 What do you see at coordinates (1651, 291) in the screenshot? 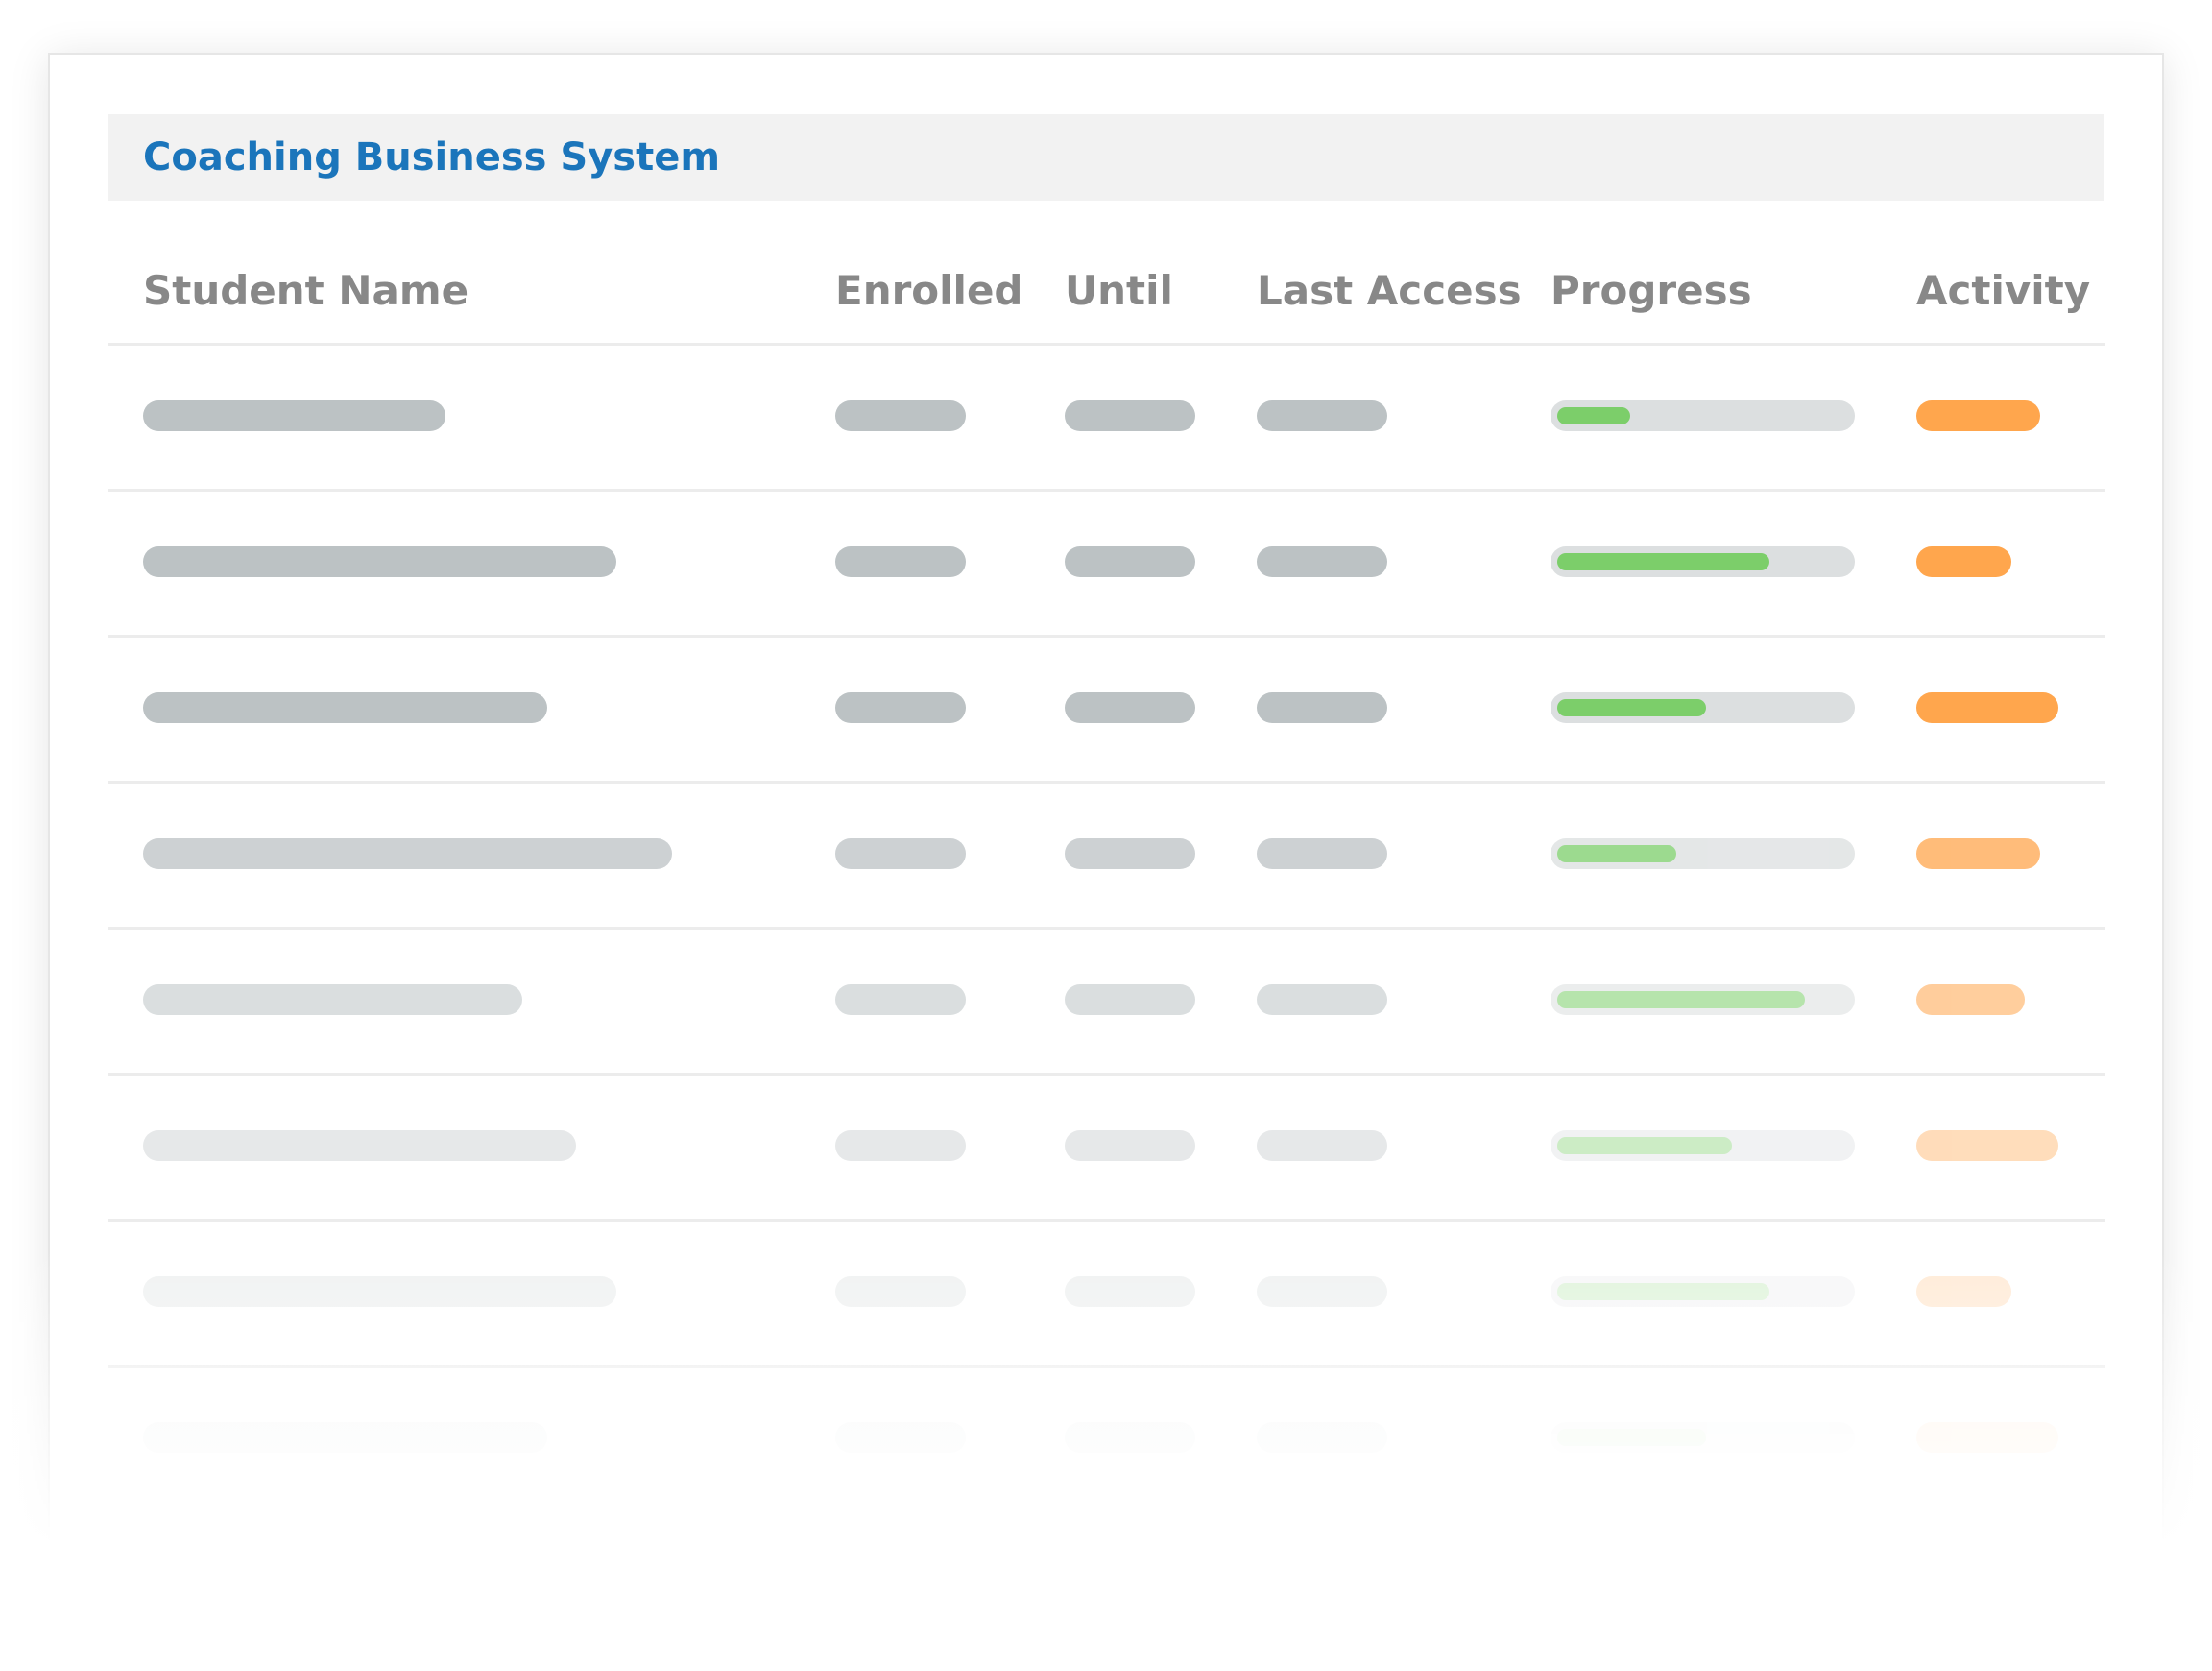
I see `column-header-progress: Progress` at bounding box center [1651, 291].